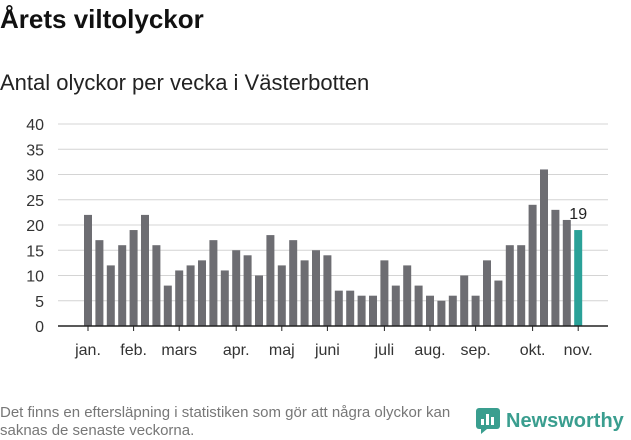 This screenshot has width=631, height=440. I want to click on y-tick-label: 0, so click(39, 327).